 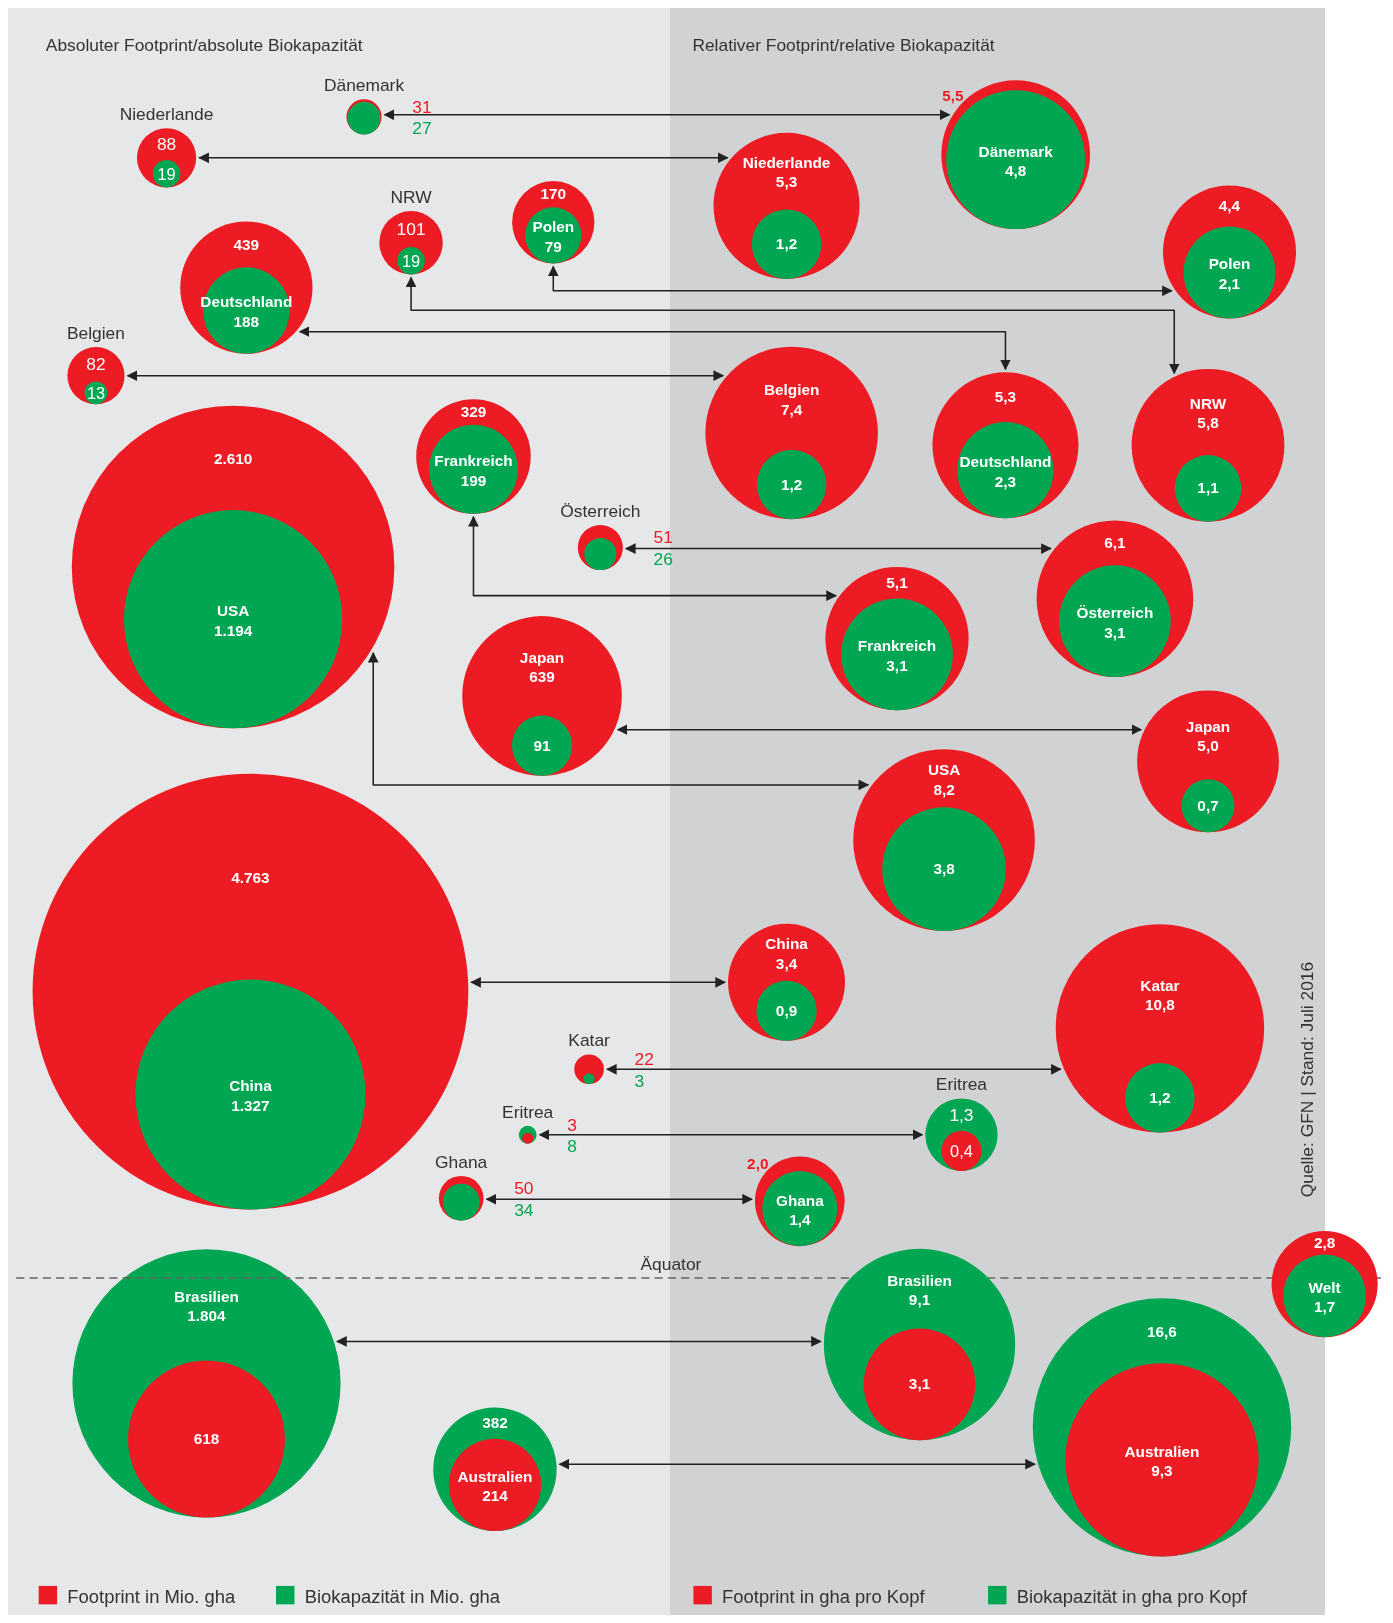 What do you see at coordinates (1162, 1331) in the screenshot?
I see `data-label: 16,6` at bounding box center [1162, 1331].